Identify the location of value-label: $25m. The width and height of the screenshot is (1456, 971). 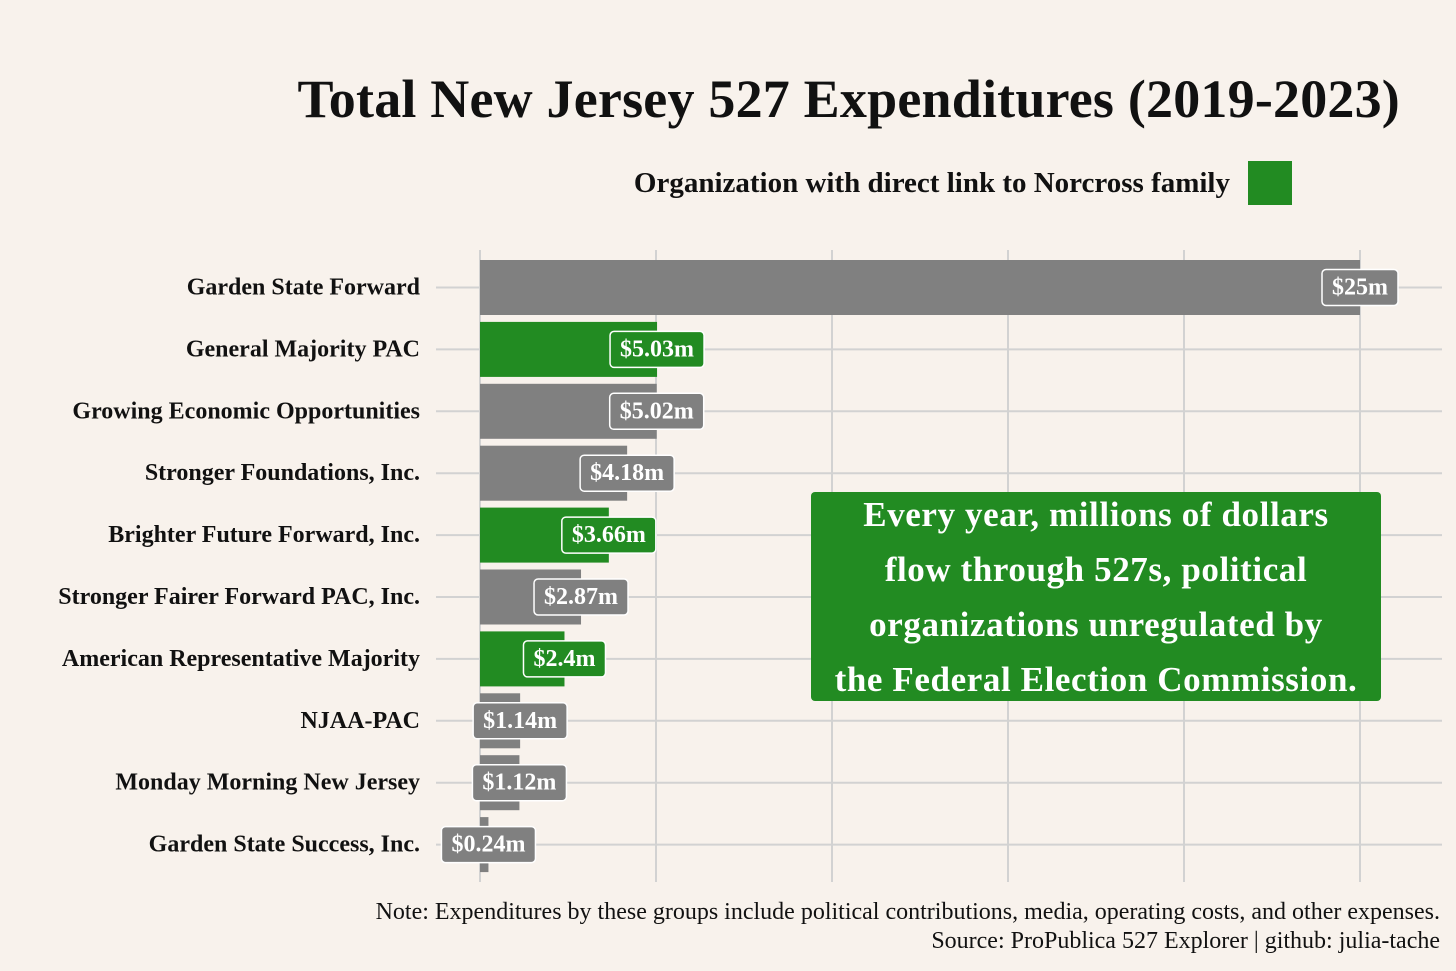
(1360, 287).